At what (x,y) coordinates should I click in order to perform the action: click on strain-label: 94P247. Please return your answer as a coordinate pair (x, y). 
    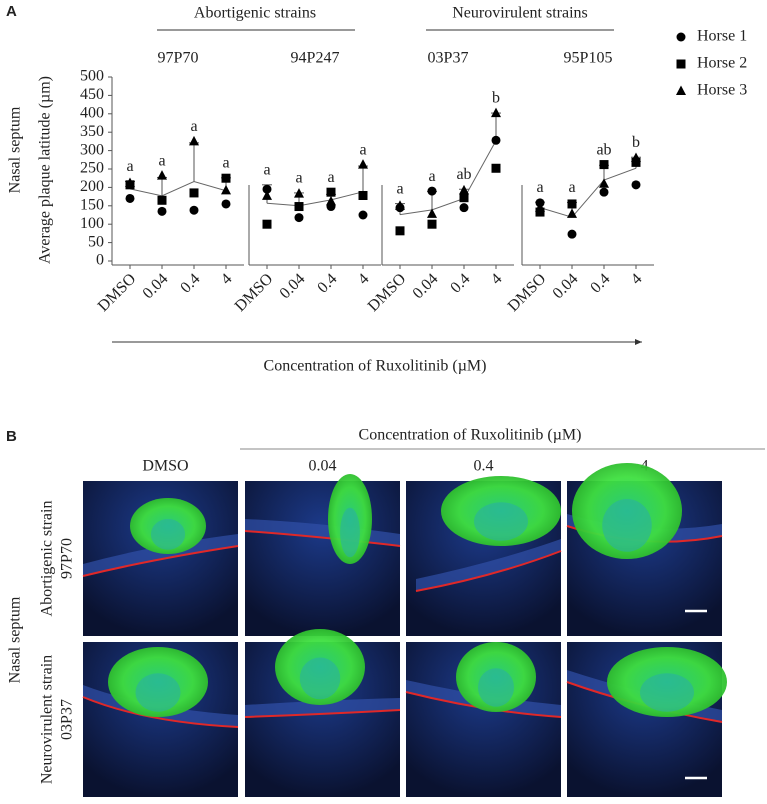
    Looking at the image, I should click on (315, 58).